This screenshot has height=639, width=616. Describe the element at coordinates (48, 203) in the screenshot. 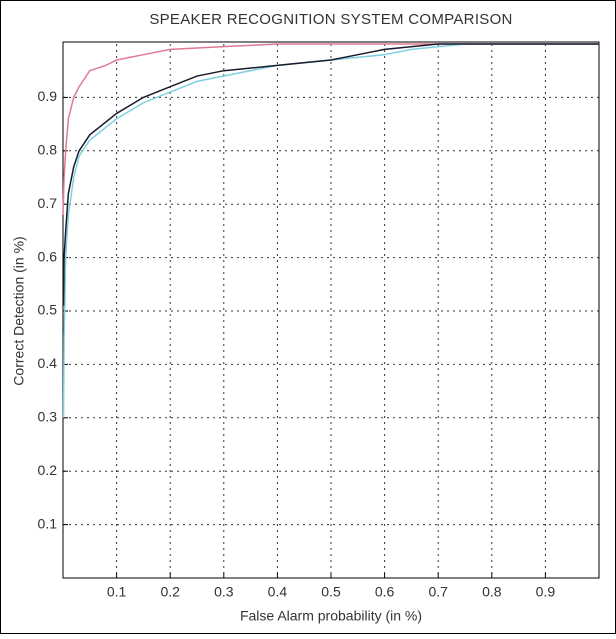

I see `y-tick-label: 0.7` at that location.